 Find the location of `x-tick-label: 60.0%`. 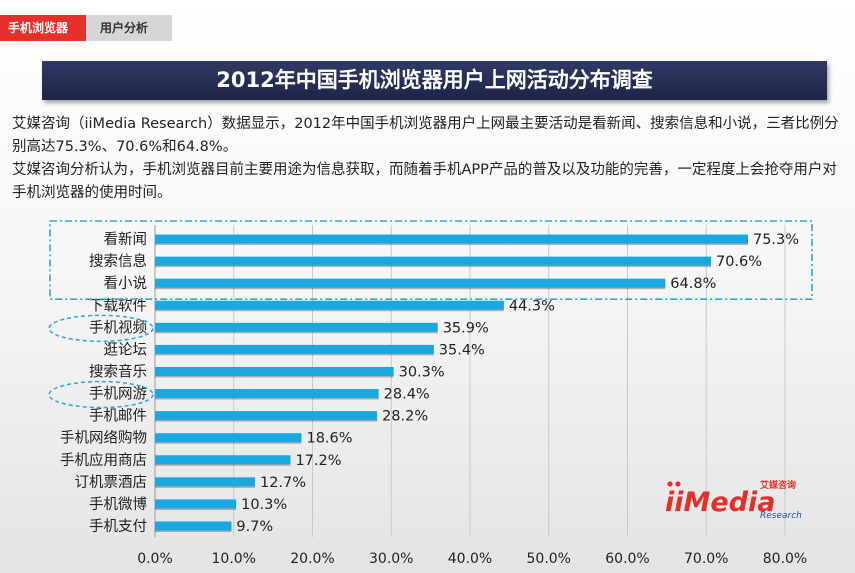

x-tick-label: 60.0% is located at coordinates (627, 559).